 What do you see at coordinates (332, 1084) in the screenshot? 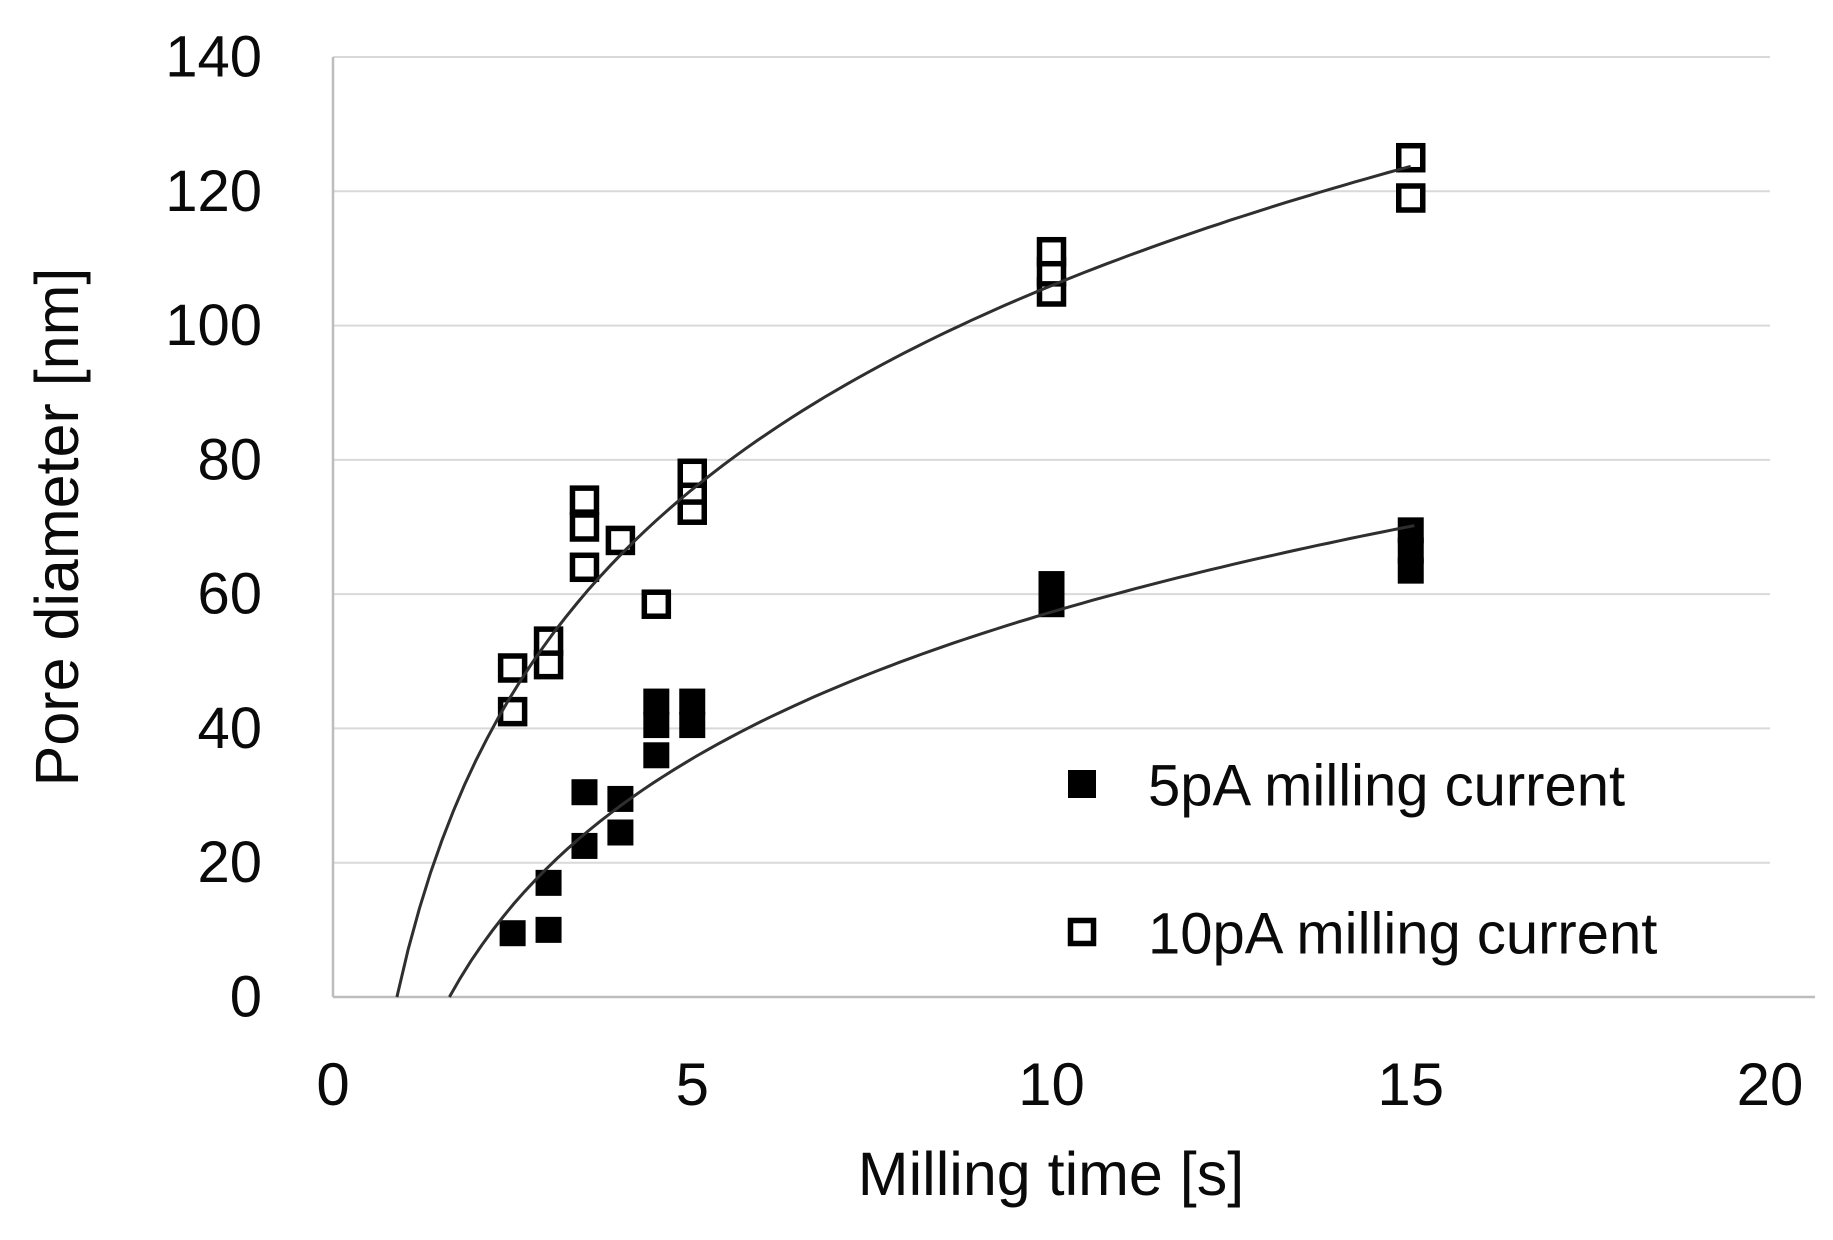
I see `x-tick-label-0: 0` at bounding box center [332, 1084].